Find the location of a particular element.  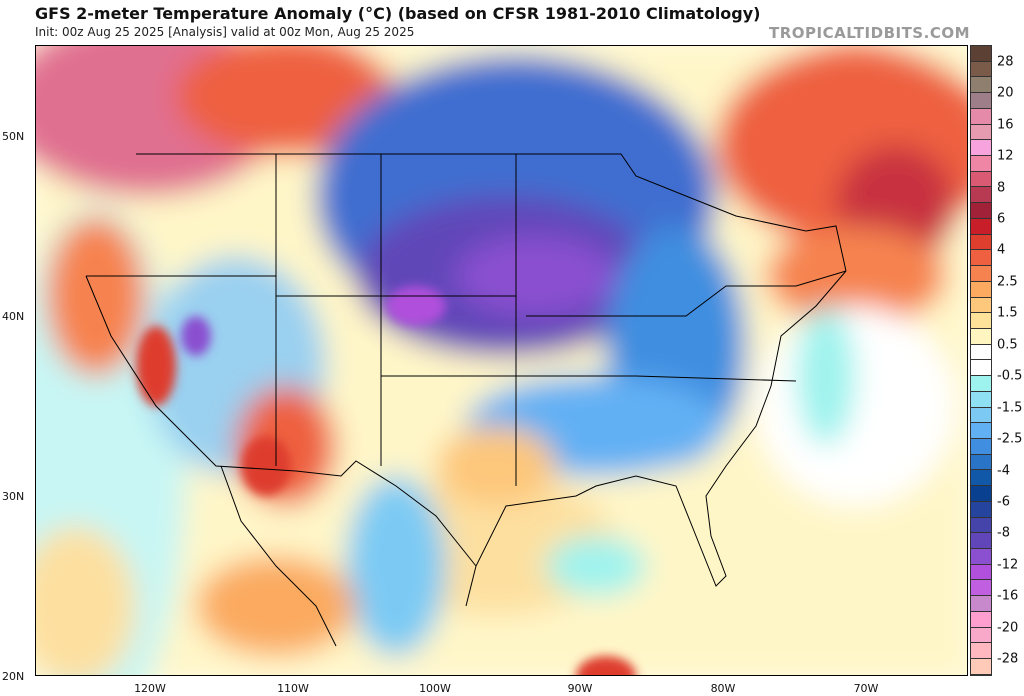

colorbar-label: 28 is located at coordinates (1005, 62).